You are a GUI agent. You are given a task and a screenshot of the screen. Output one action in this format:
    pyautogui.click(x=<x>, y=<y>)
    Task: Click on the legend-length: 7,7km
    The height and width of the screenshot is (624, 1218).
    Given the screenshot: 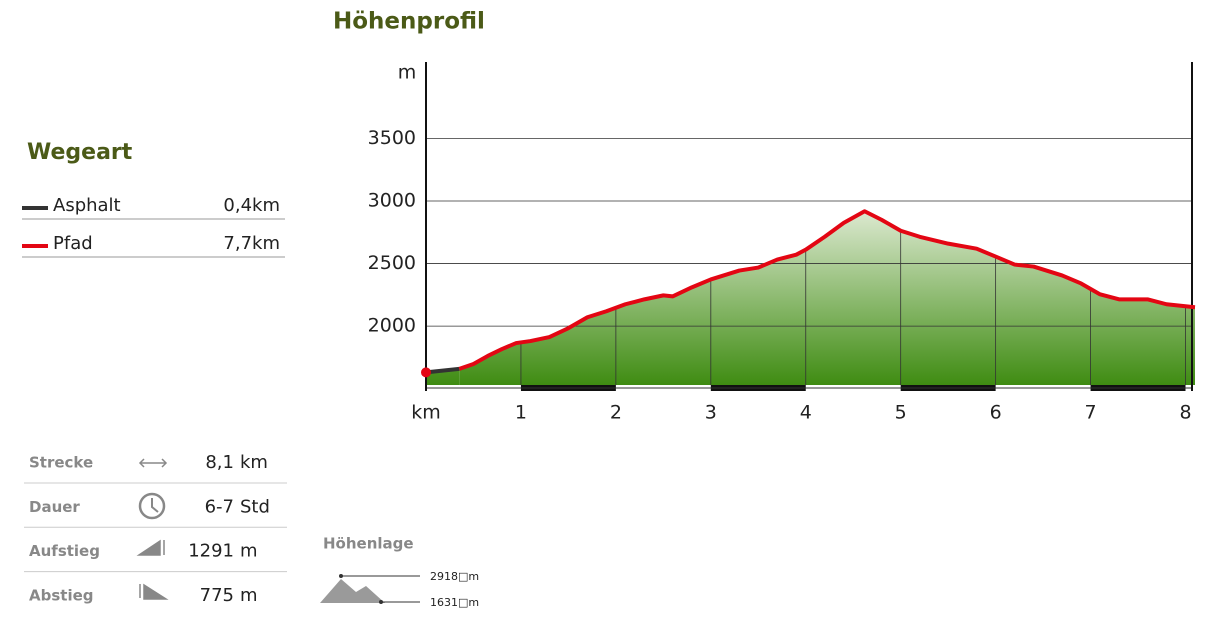 What is the action you would take?
    pyautogui.click(x=251, y=243)
    